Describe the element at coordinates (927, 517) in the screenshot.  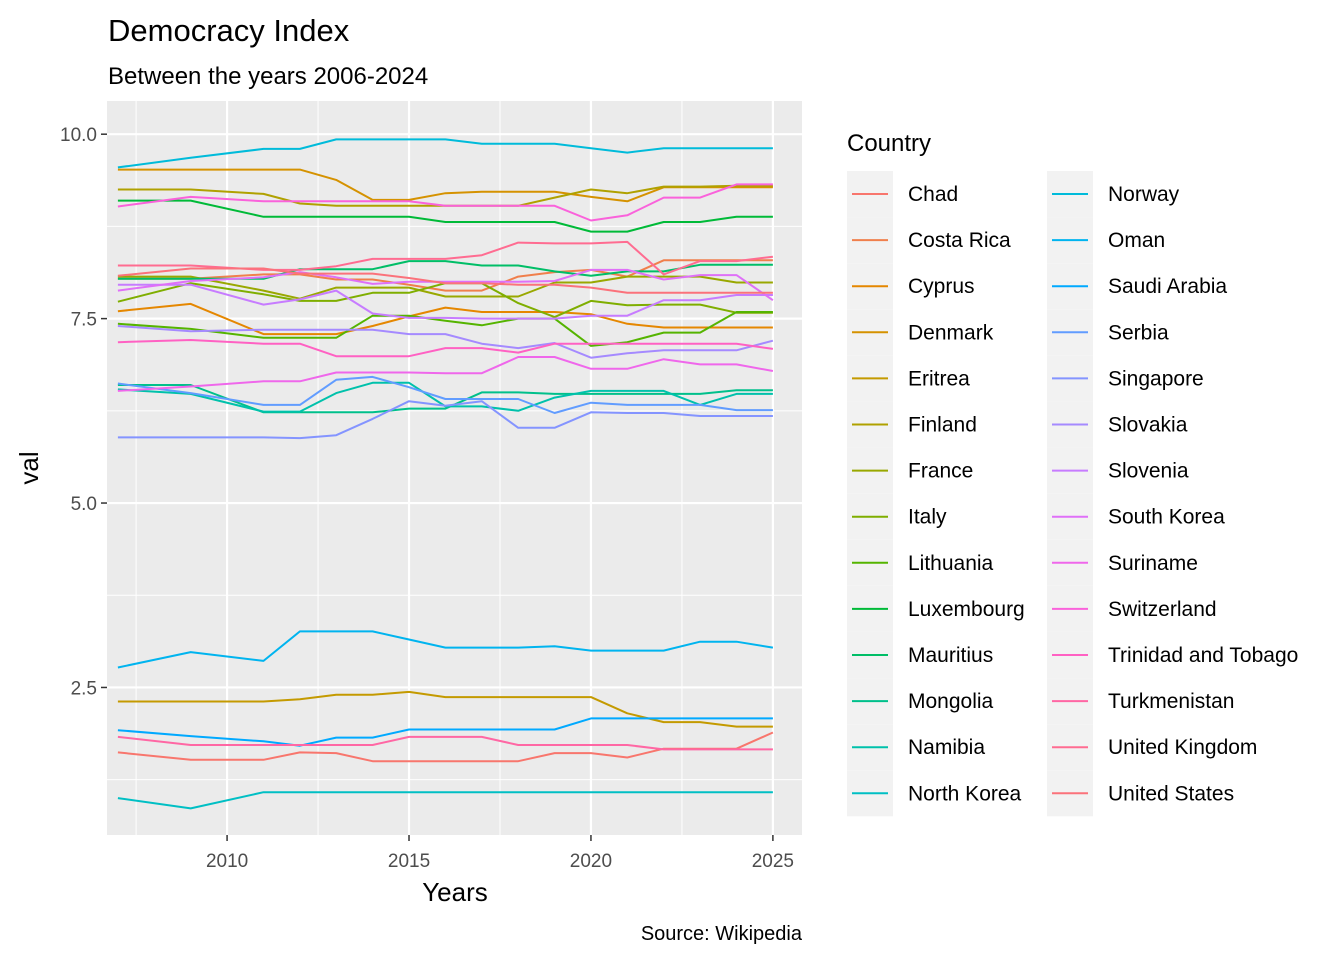
I see `legend-label: Italy` at that location.